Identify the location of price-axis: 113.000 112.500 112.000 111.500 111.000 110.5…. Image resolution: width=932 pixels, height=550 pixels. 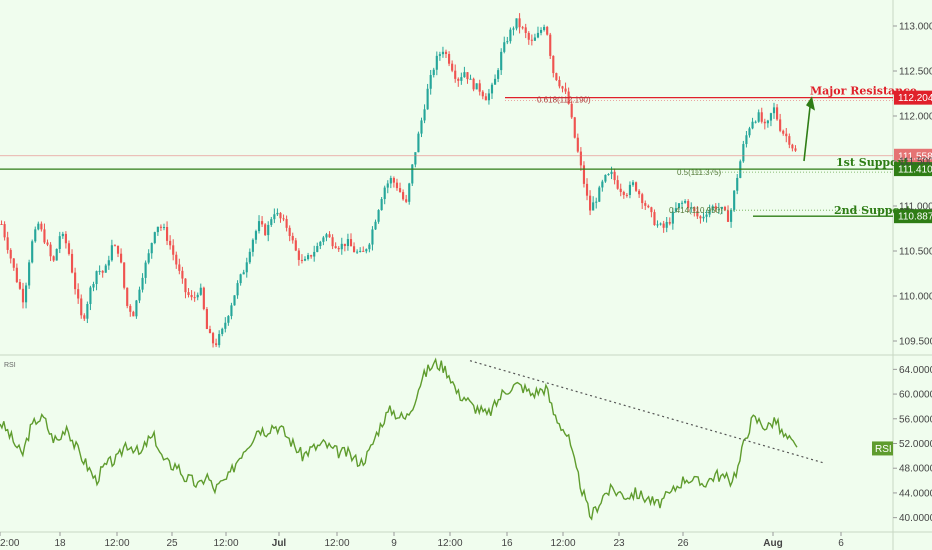
(912, 185).